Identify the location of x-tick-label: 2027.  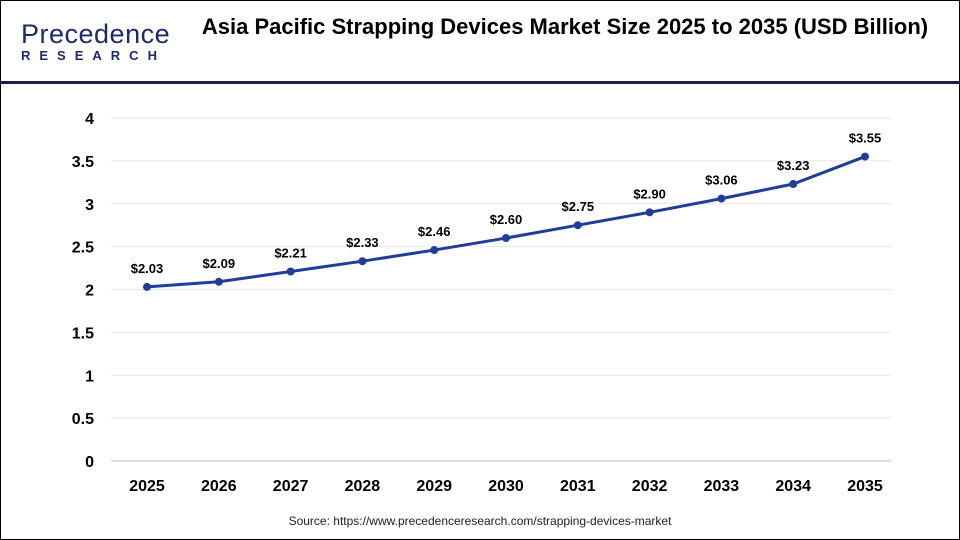
(291, 486).